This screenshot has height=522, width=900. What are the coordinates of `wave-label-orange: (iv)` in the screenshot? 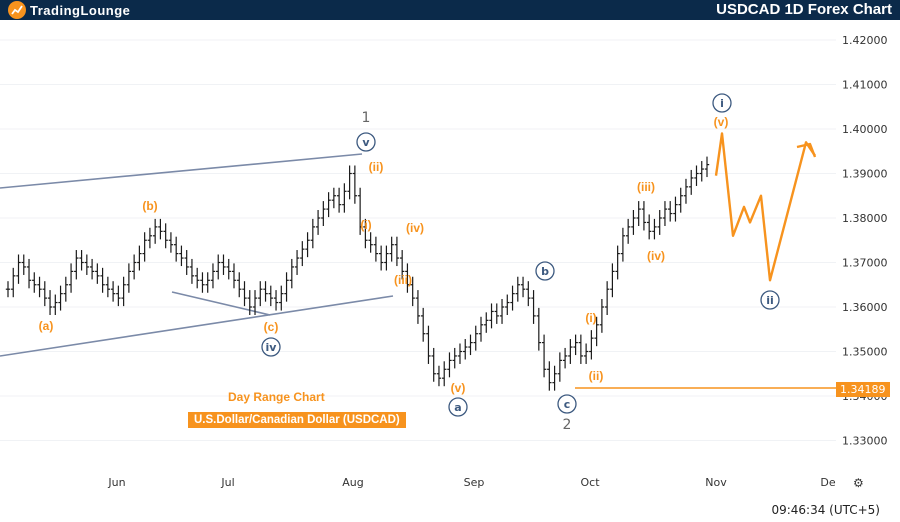 It's located at (656, 256).